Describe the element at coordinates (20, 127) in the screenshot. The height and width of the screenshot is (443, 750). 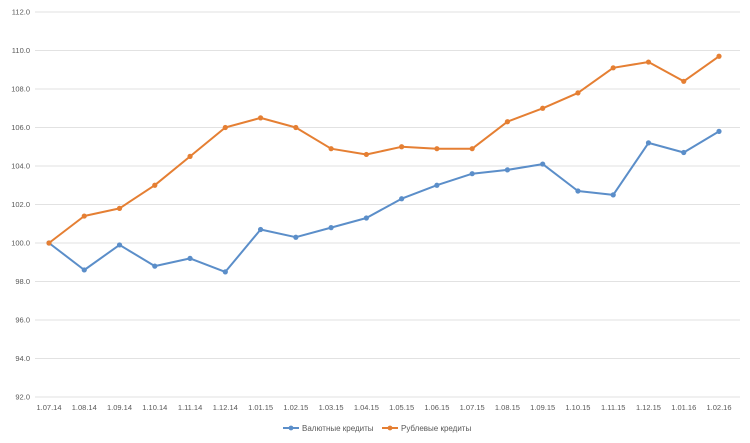
I see `y-tick-label: 106.0` at that location.